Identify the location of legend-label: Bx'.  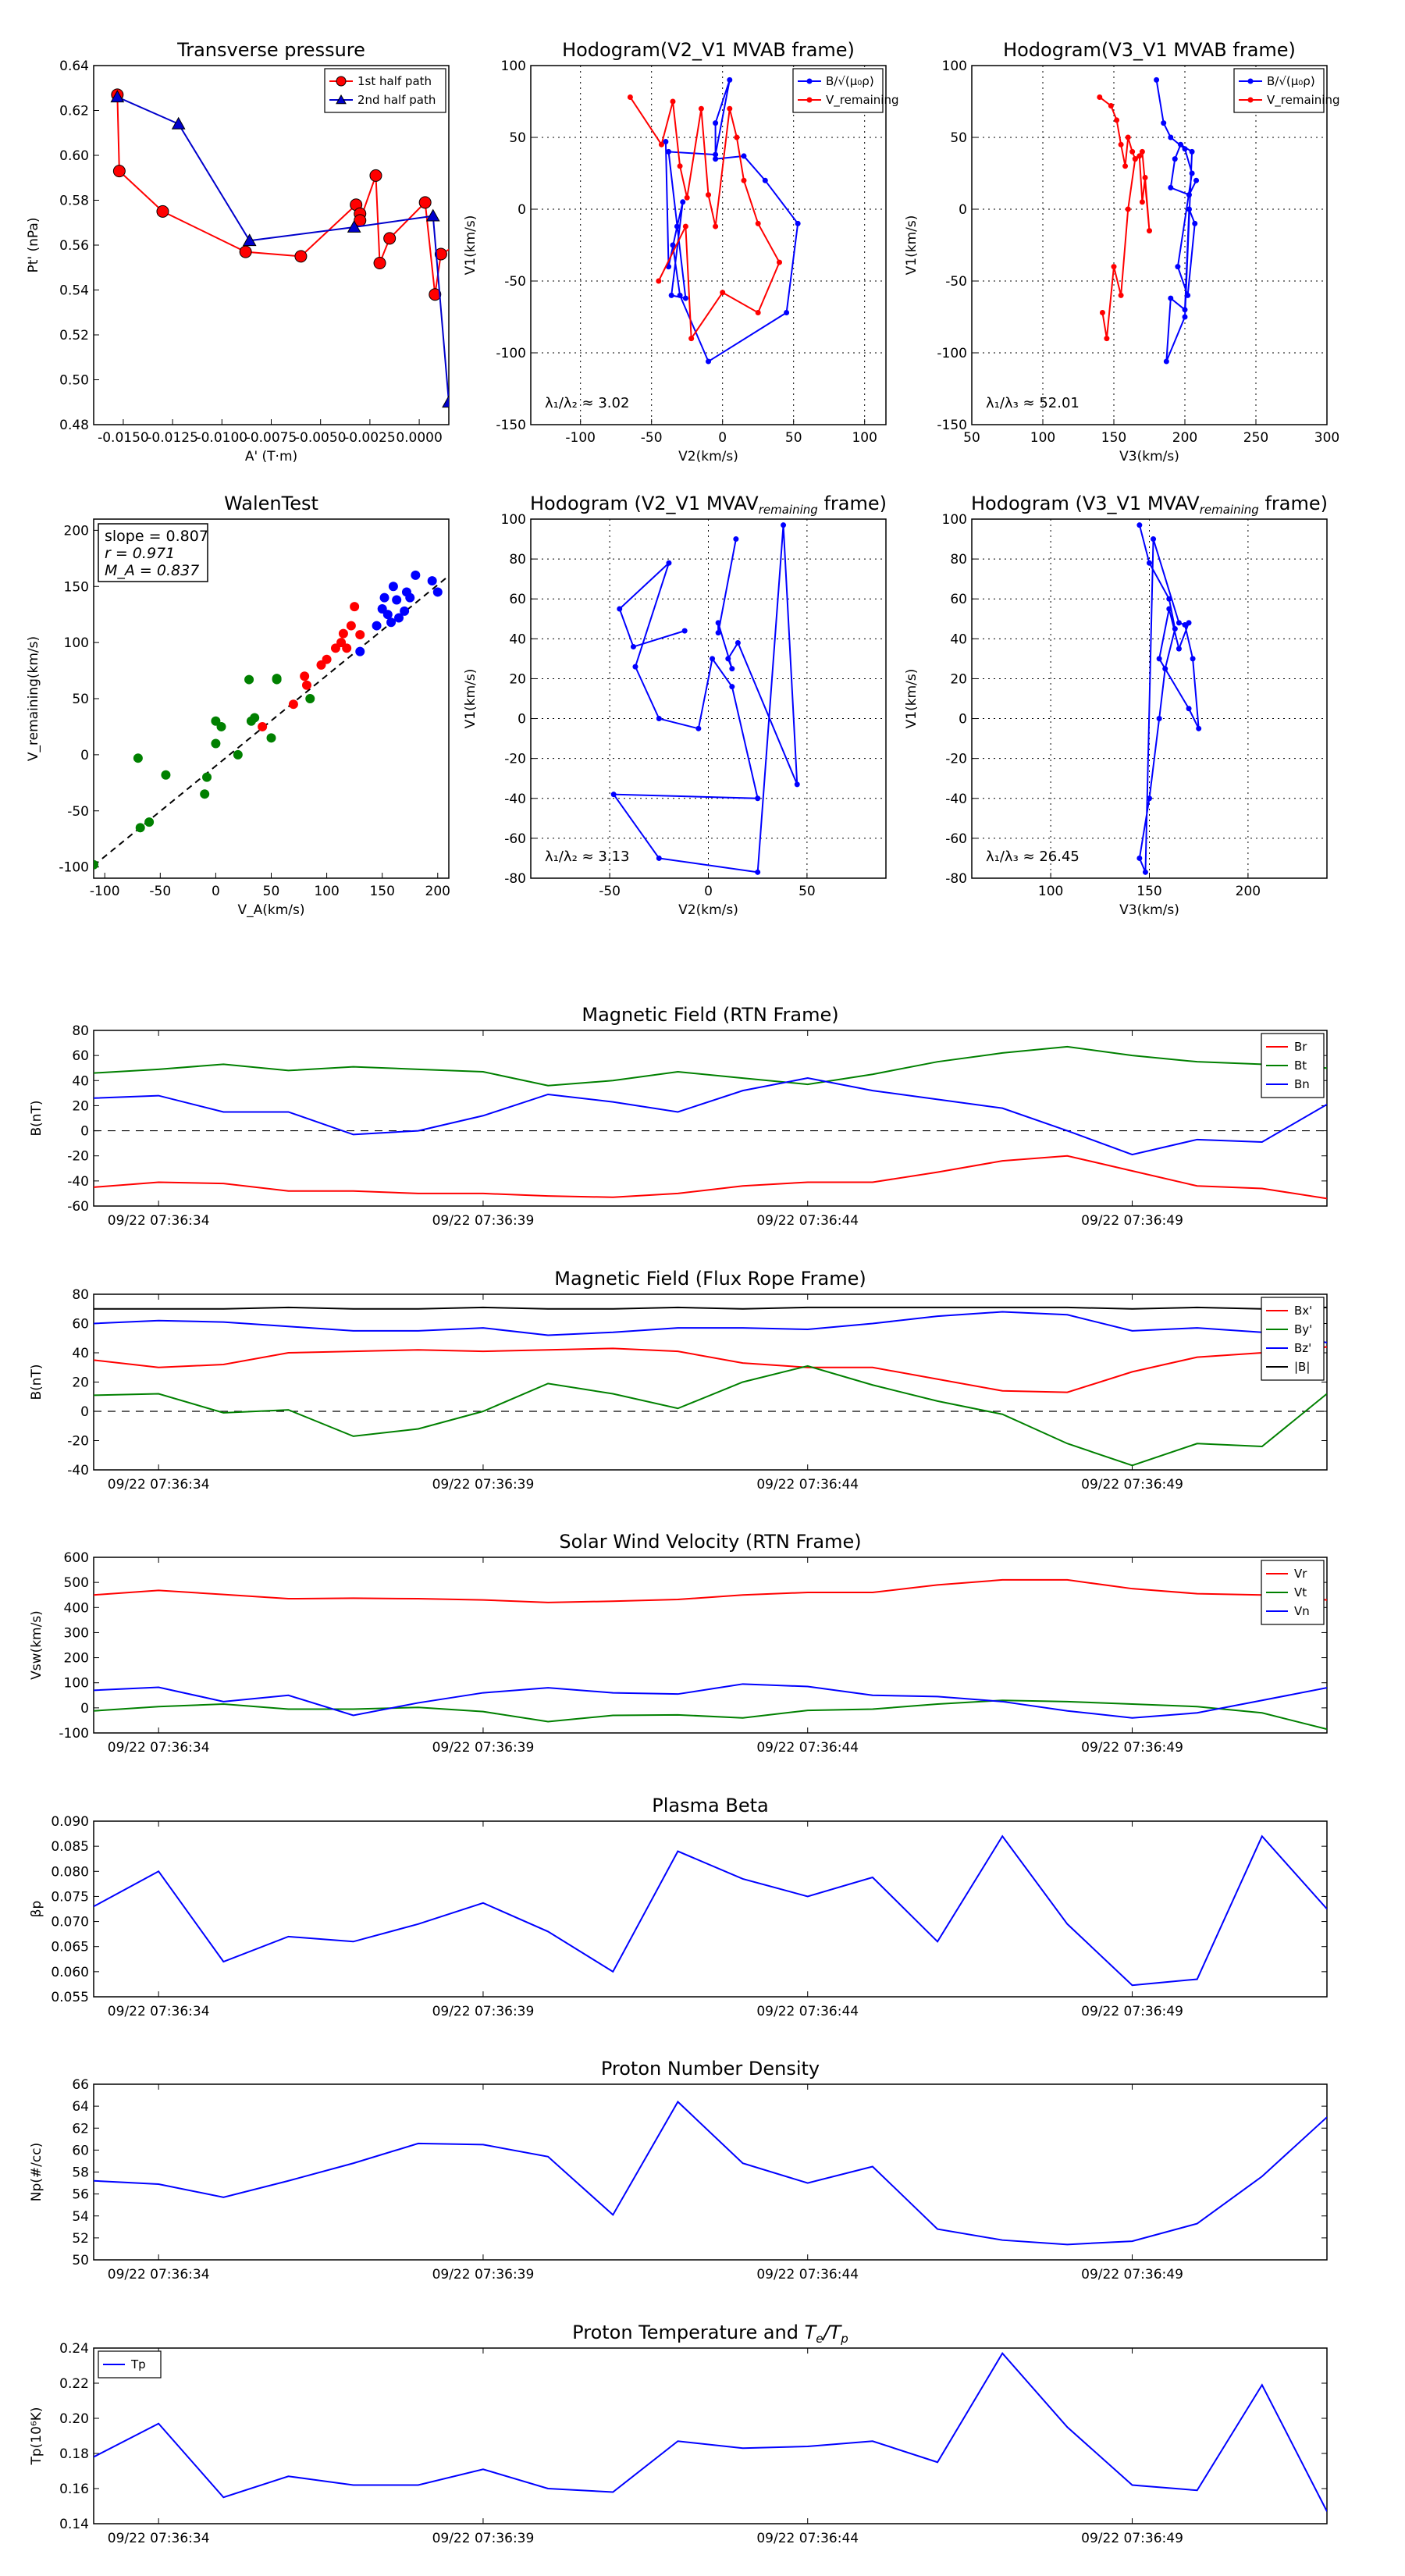
(1303, 1311).